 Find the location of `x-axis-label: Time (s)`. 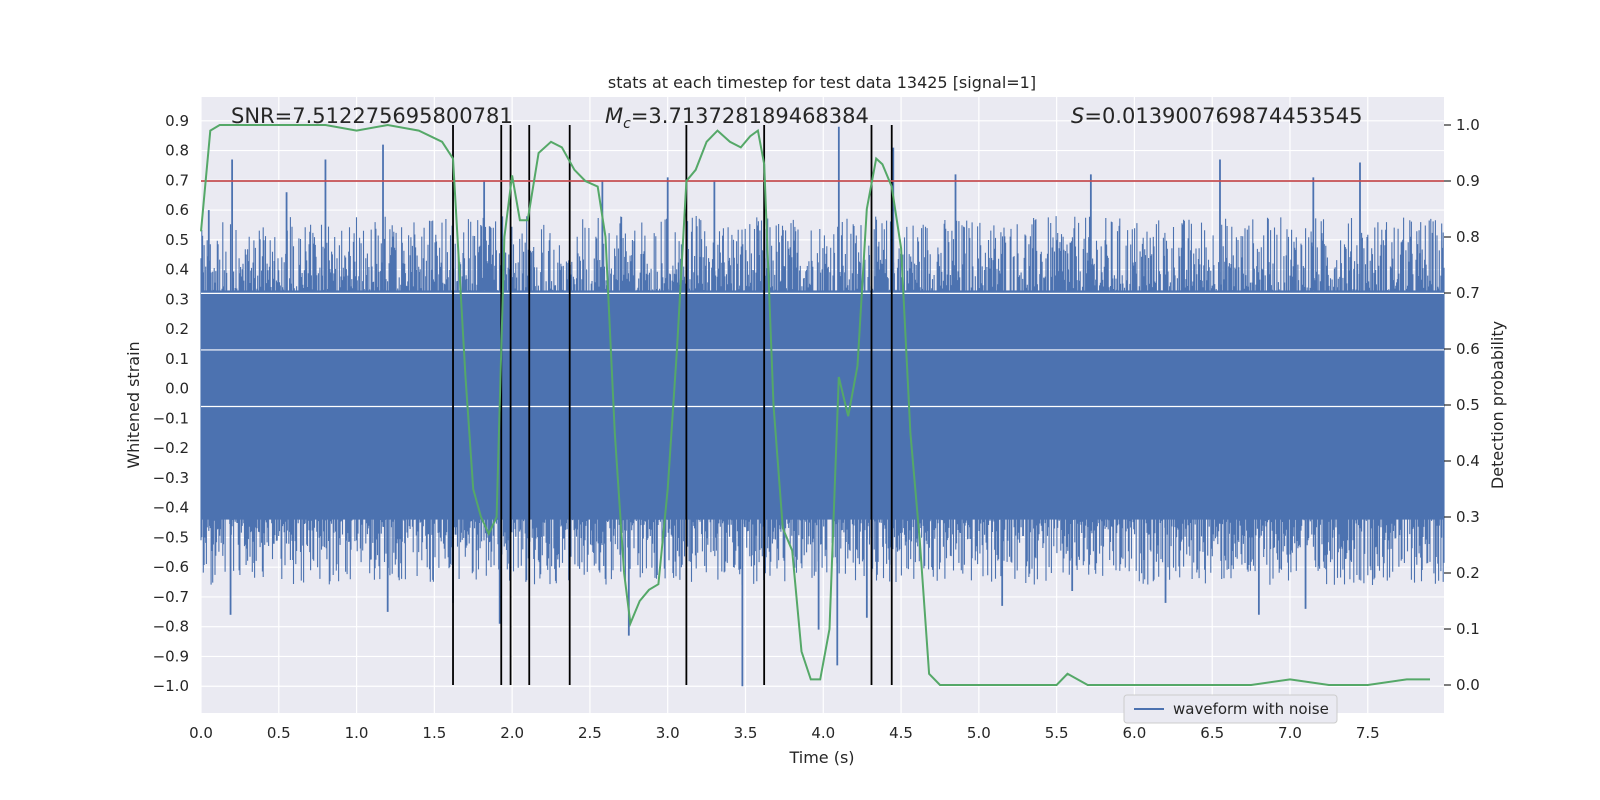

x-axis-label: Time (s) is located at coordinates (821, 757).